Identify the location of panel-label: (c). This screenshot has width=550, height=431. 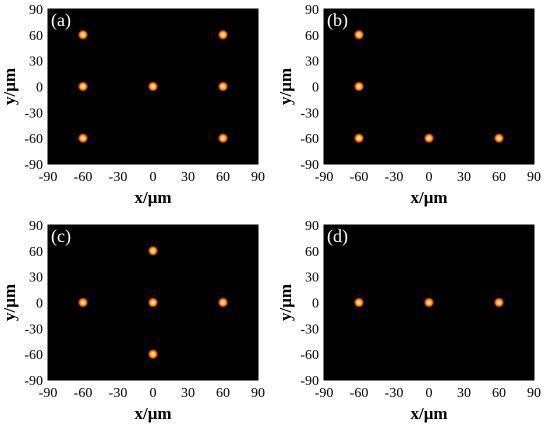
(61, 236).